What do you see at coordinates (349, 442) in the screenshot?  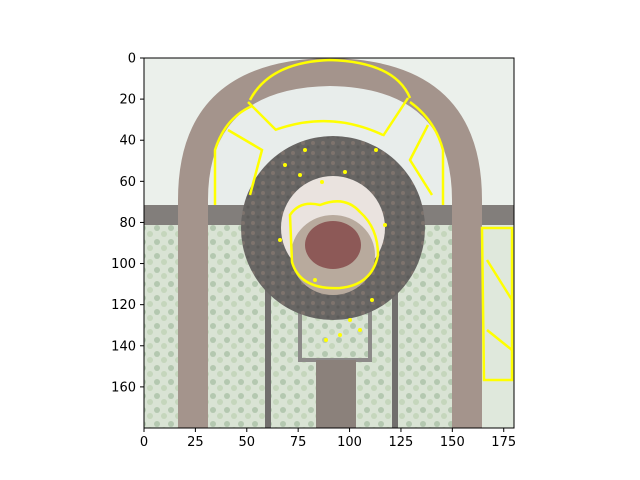 I see `x-tick-label: 100` at bounding box center [349, 442].